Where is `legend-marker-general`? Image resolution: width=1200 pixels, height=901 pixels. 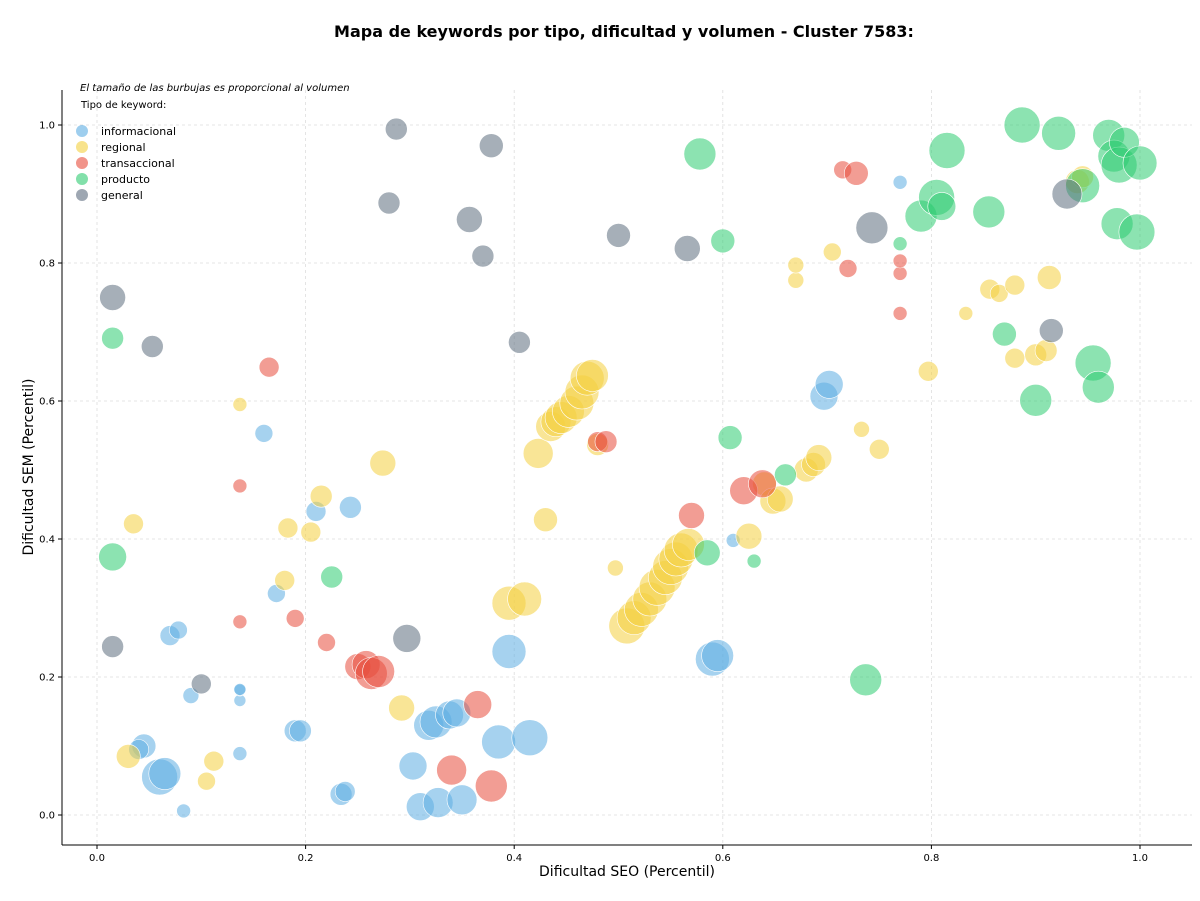
legend-marker-general is located at coordinates (82, 195).